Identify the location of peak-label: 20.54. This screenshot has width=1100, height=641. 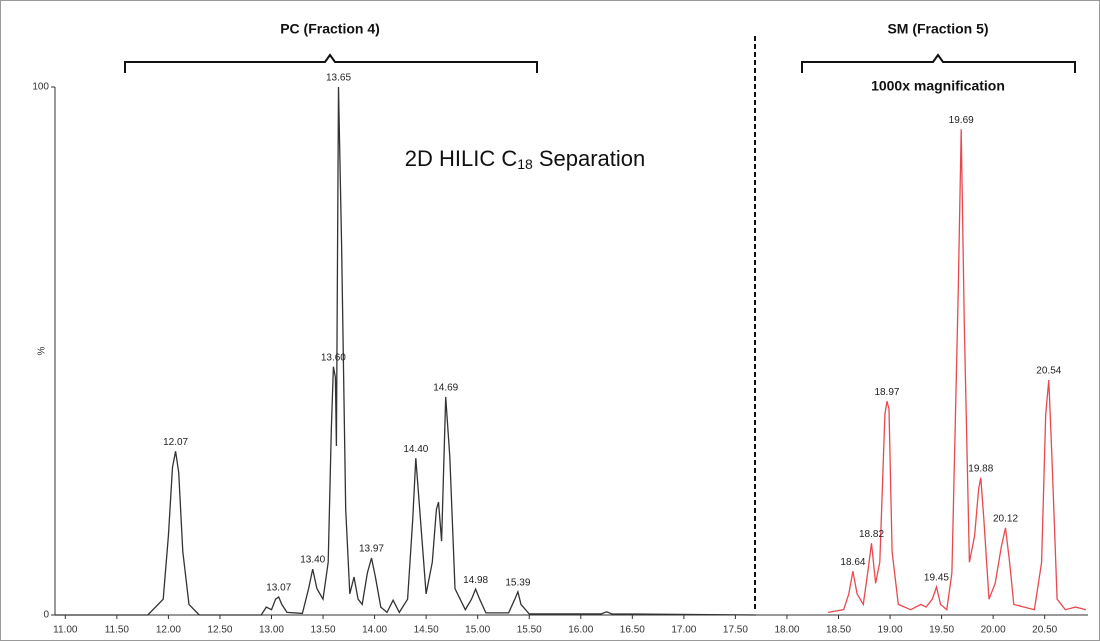
(1048, 371).